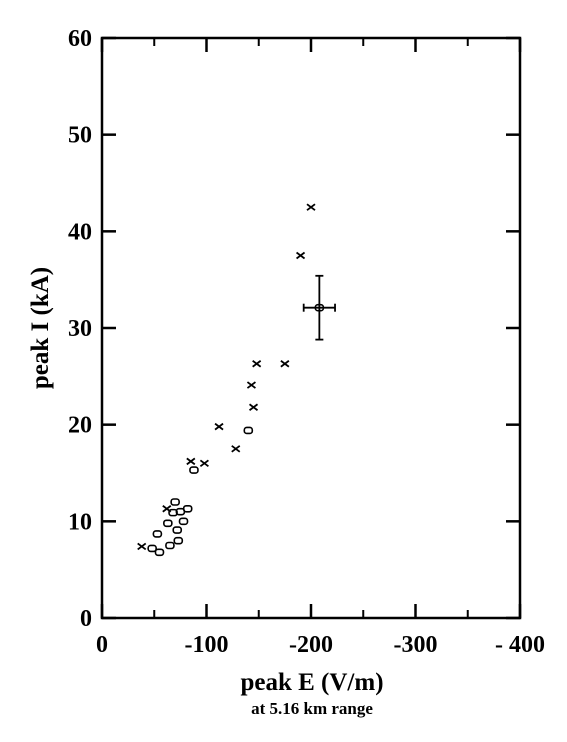  What do you see at coordinates (207, 645) in the screenshot?
I see `x-tick-label: -100` at bounding box center [207, 645].